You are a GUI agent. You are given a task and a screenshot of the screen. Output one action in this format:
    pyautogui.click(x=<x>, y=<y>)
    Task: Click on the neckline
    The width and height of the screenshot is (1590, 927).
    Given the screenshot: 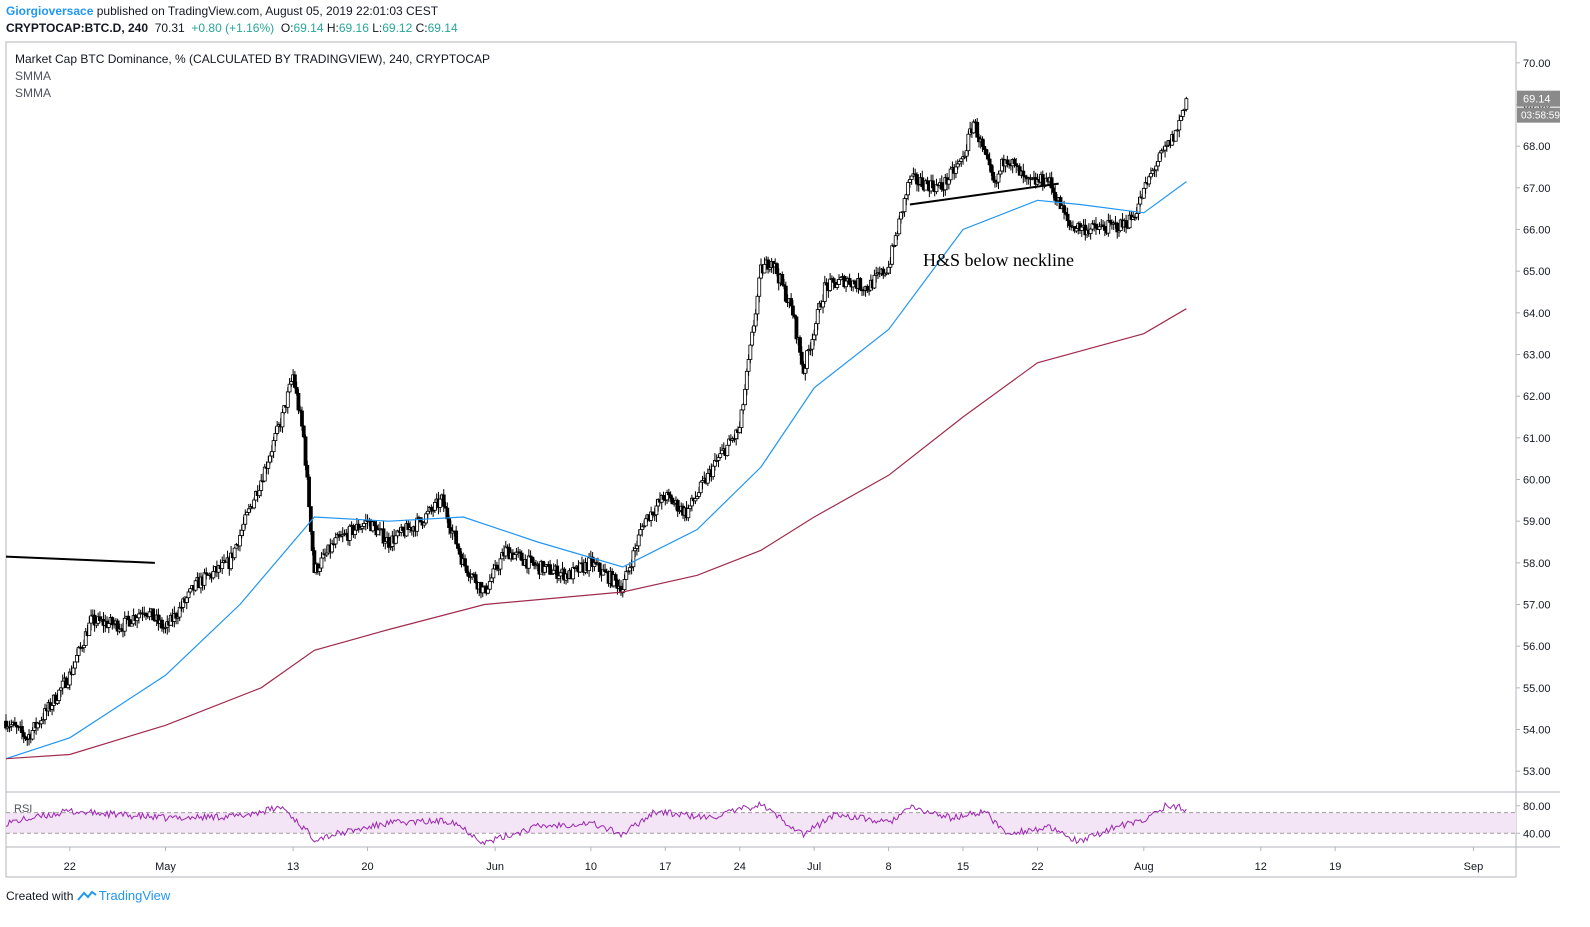 What is the action you would take?
    pyautogui.click(x=984, y=194)
    